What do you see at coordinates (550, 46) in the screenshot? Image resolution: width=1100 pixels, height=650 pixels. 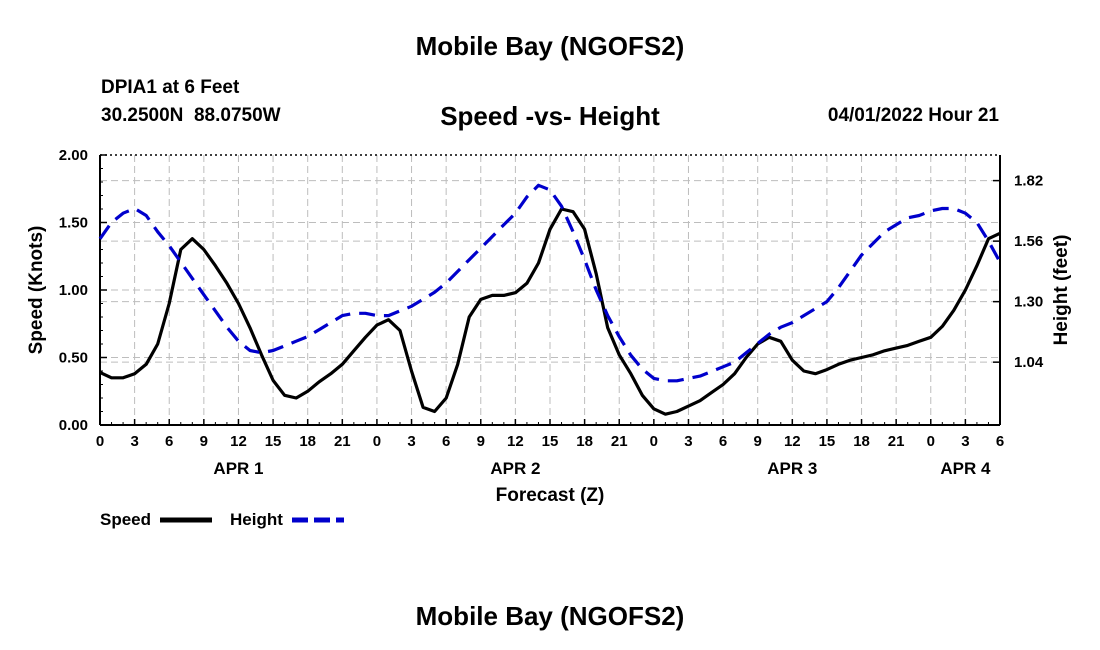 I see `page-title: Mobile Bay (NGOFS2)` at bounding box center [550, 46].